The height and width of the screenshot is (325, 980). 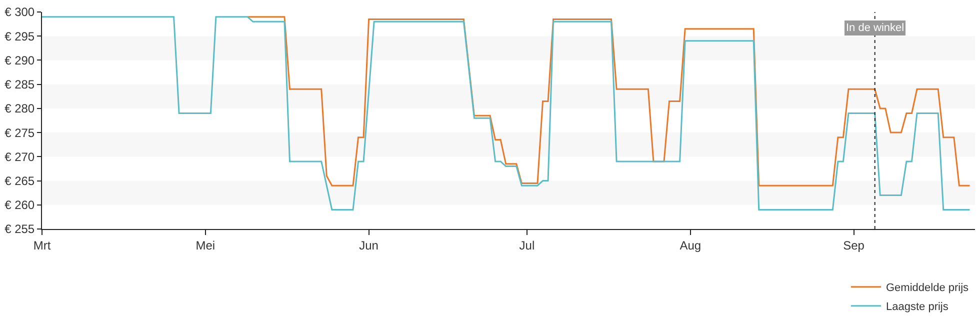 I want to click on y-tick-label: € 280, so click(x=19, y=109).